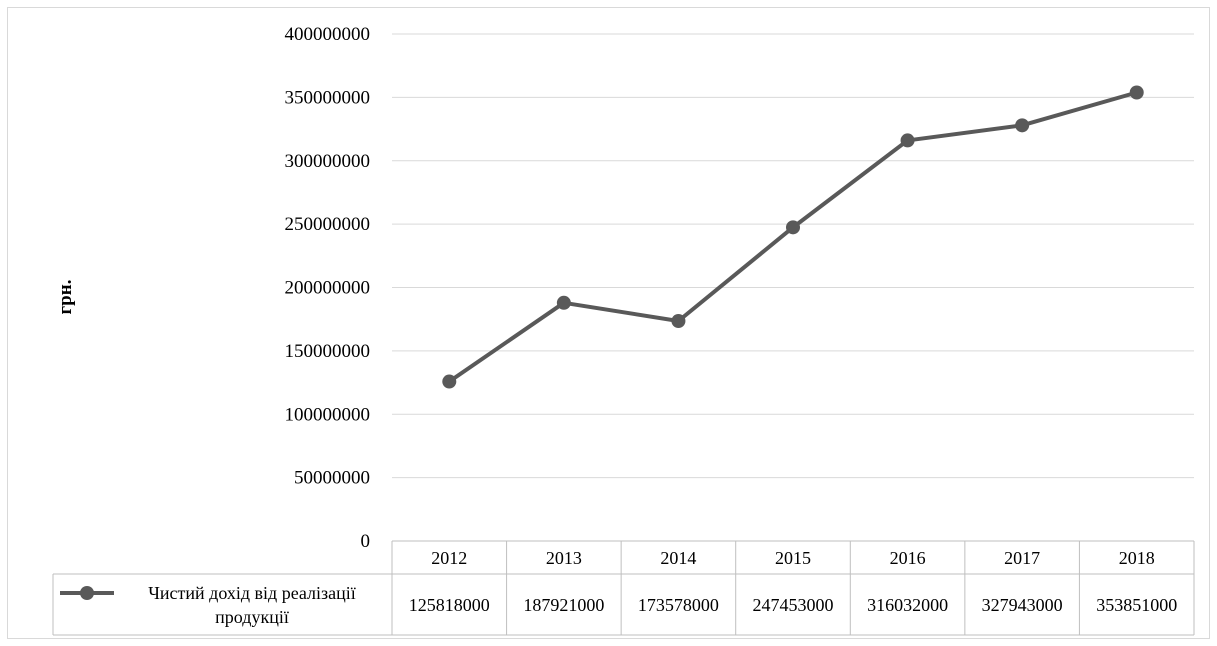 The width and height of the screenshot is (1217, 646). Describe the element at coordinates (1136, 605) in the screenshot. I see `table-value-cell: 353851000` at that location.